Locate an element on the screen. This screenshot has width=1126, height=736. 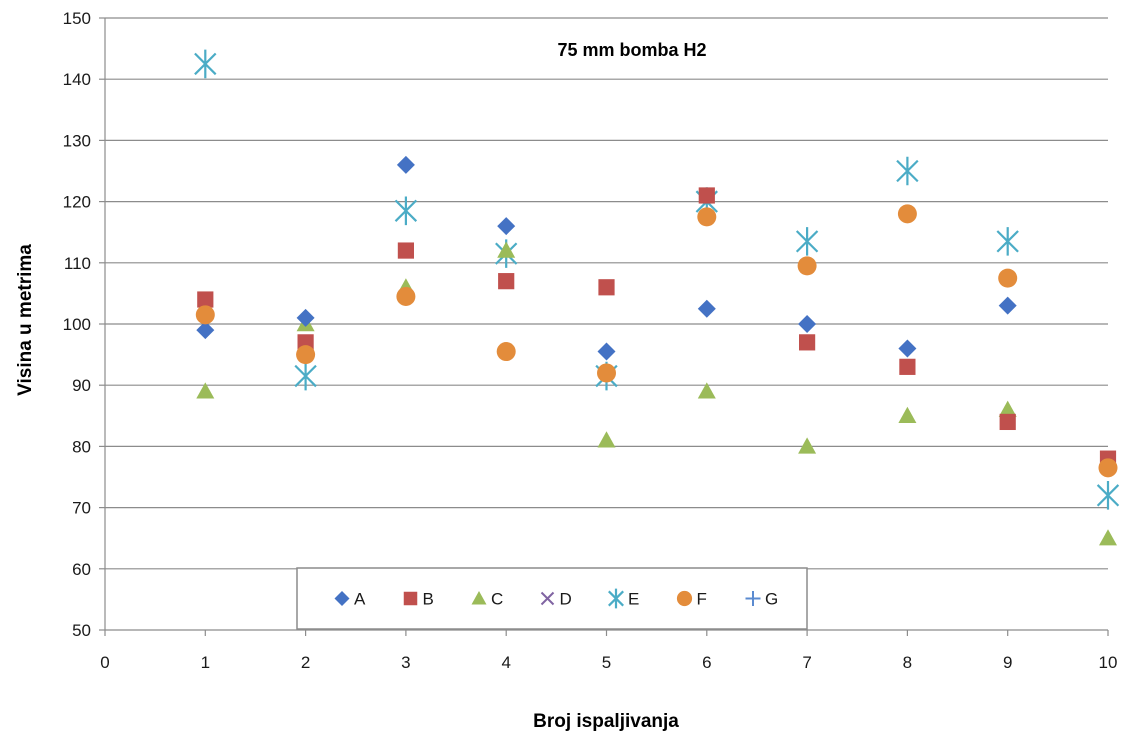
legend-marker-f is located at coordinates (684, 598).